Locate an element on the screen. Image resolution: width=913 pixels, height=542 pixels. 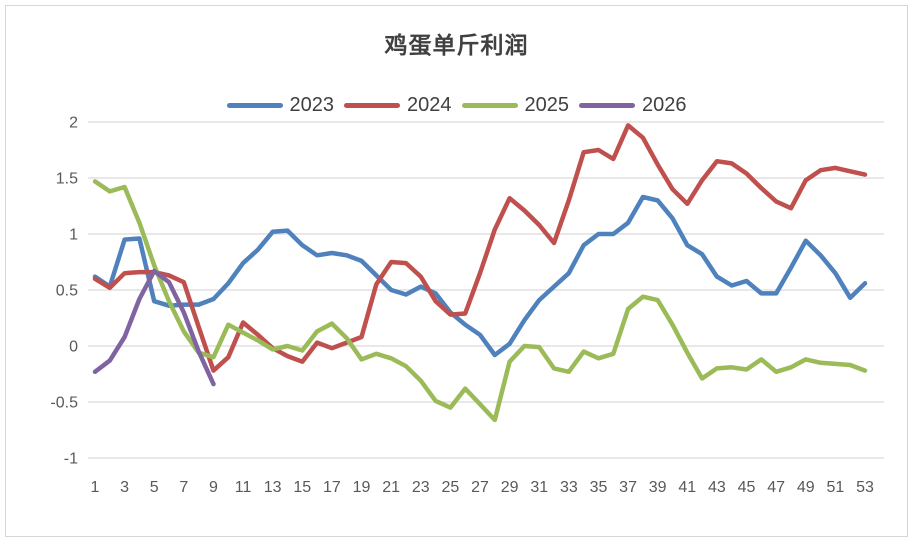
legend-line-swatch-2026 is located at coordinates (607, 105).